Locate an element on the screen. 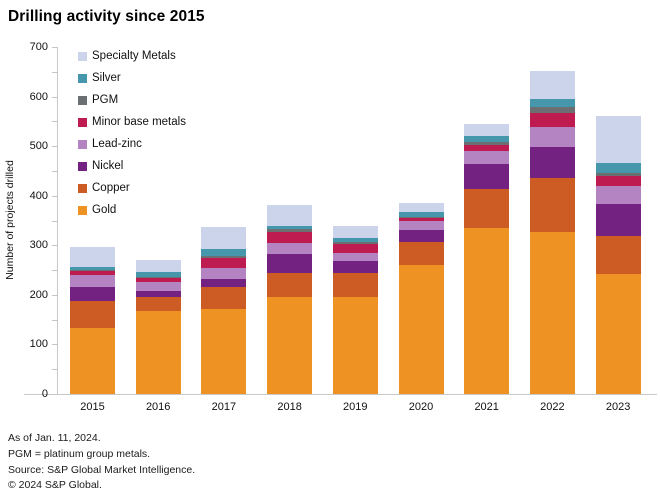  bar-segment-2017-lead-zinc is located at coordinates (224, 273).